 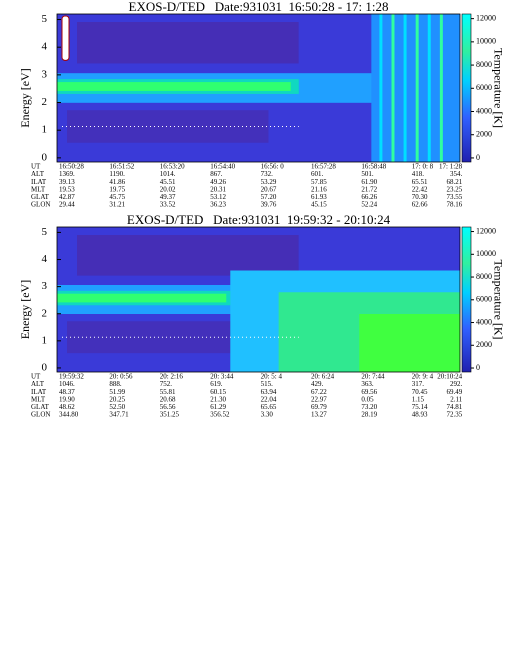 I want to click on table-row-name: MLT, so click(x=38, y=189).